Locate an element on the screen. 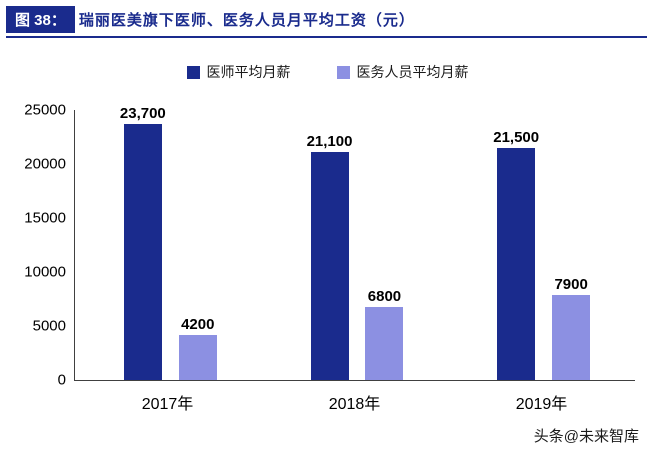 The height and width of the screenshot is (456, 655). bar-value-label: 21,100 is located at coordinates (329, 142).